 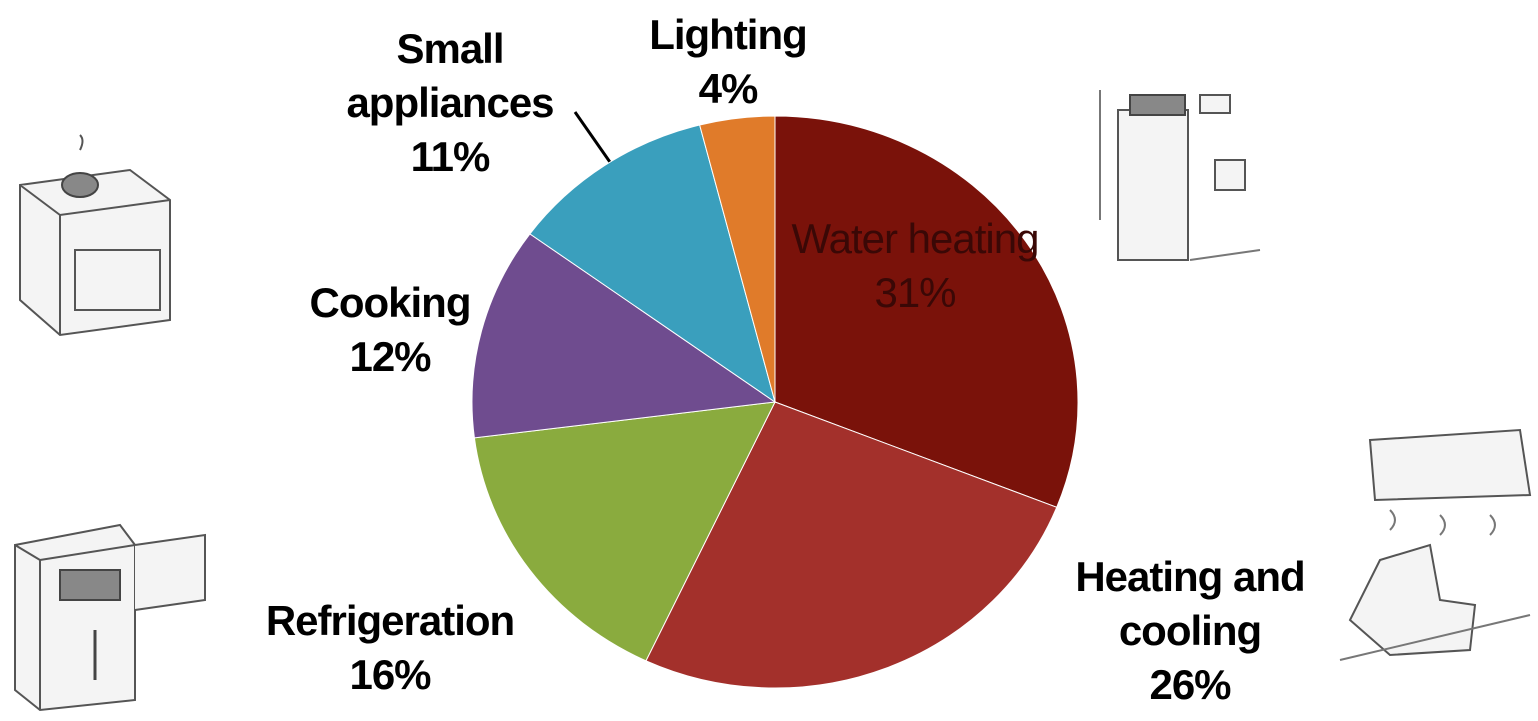 What do you see at coordinates (450, 75) in the screenshot?
I see `category-name: Small appliances` at bounding box center [450, 75].